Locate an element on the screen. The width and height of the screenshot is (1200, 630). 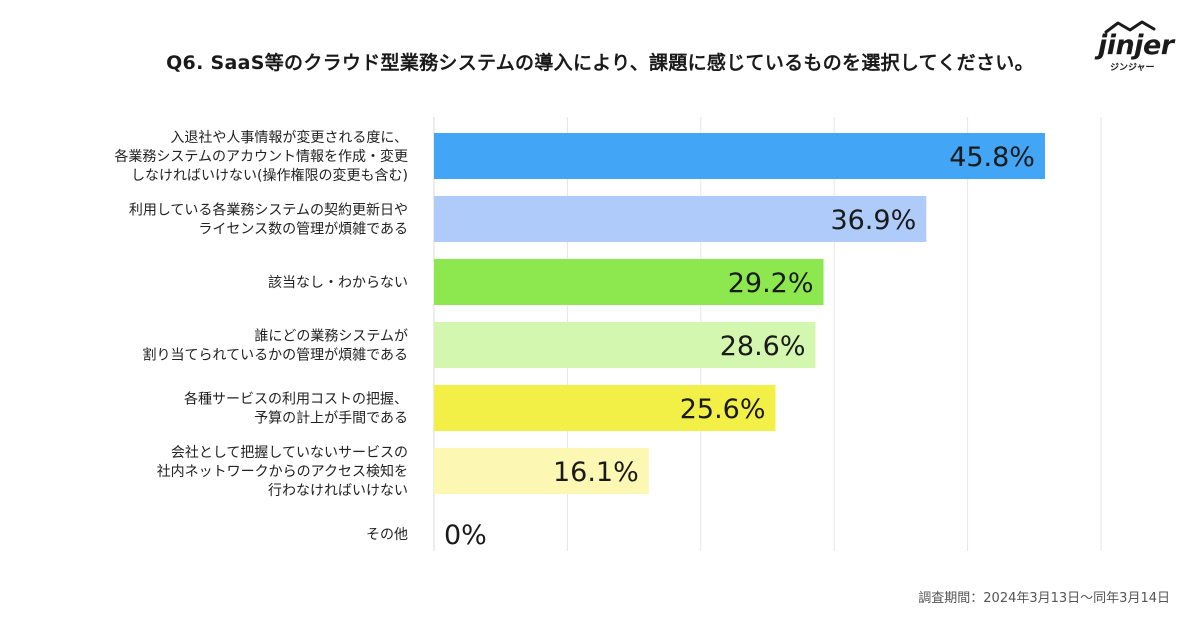
category-label: 割り当てられているかの管理が煩雑である is located at coordinates (275, 355).